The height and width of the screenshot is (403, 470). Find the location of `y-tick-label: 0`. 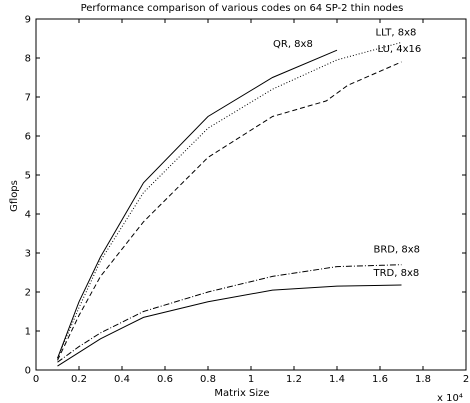

y-tick-label: 0 is located at coordinates (28, 371).